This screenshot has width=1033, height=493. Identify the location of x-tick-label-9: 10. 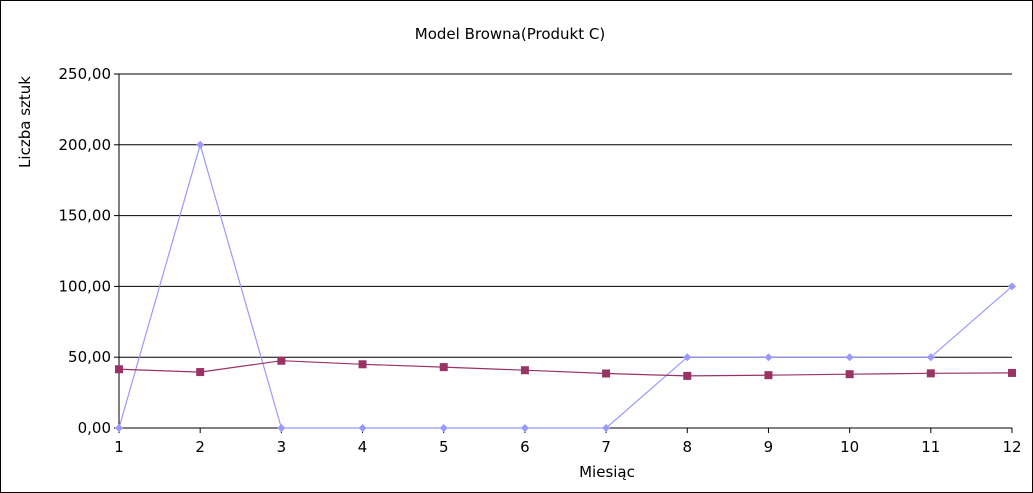
(849, 447).